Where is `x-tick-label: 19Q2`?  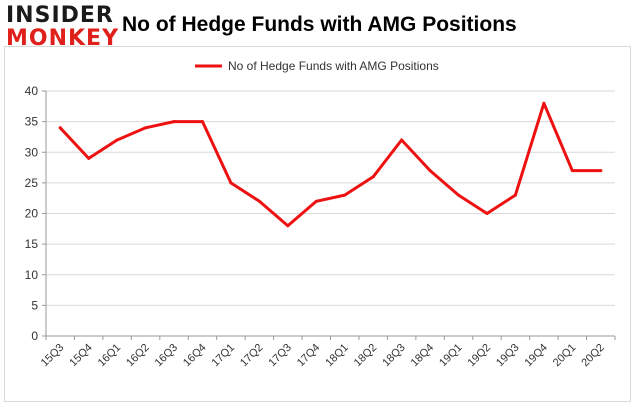 x-tick-label: 19Q2 is located at coordinates (480, 356).